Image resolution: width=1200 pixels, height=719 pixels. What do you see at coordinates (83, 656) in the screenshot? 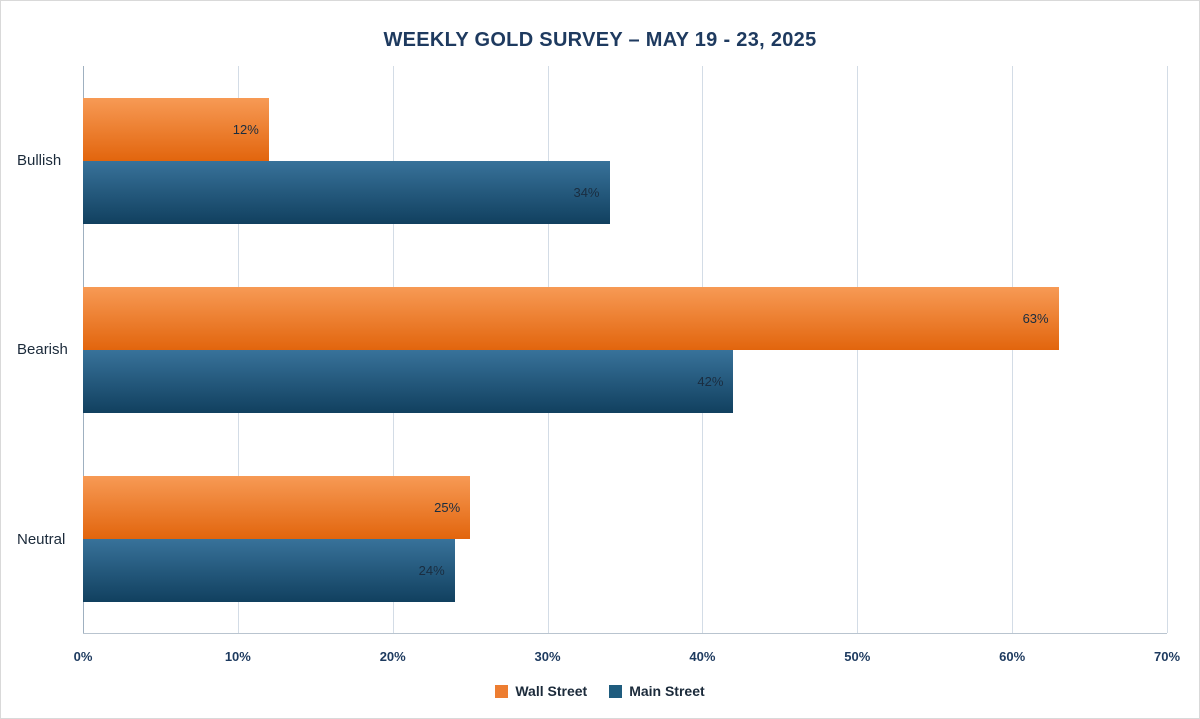
I see `x-tick-label-0%: 0%` at bounding box center [83, 656].